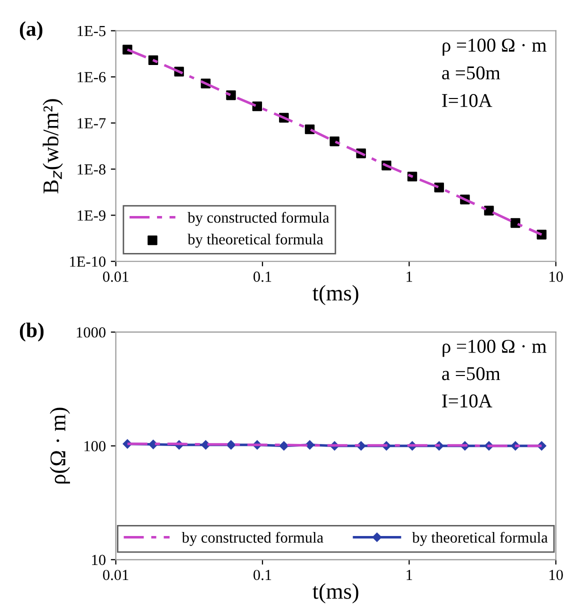 The image size is (579, 615). I want to click on chart-title: (b), so click(32, 332).